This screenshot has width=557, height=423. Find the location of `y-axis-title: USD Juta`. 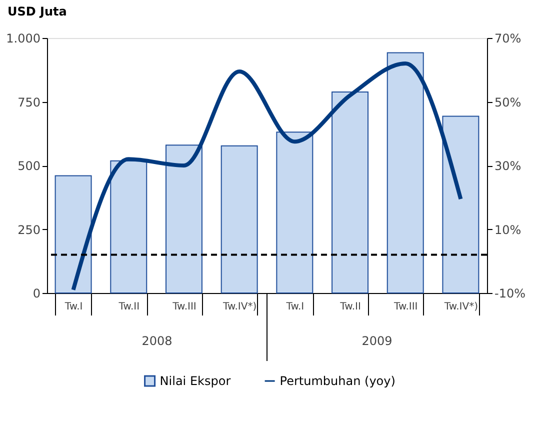

y-axis-title: USD Juta is located at coordinates (37, 11).